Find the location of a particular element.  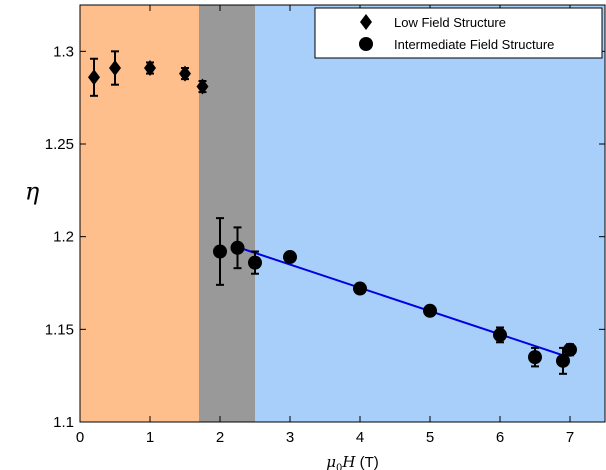

x-axis-variable: H is located at coordinates (348, 461).